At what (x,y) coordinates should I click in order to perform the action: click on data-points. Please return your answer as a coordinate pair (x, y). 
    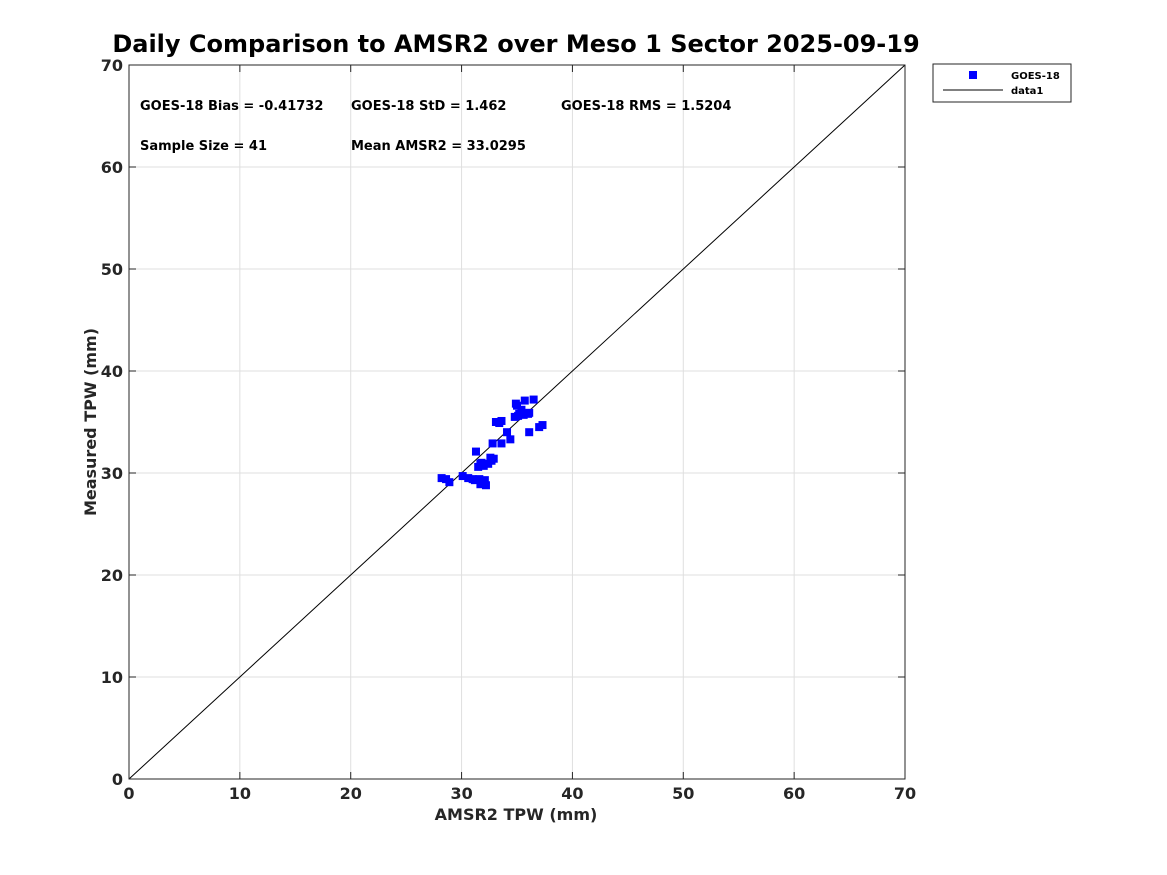
    Looking at the image, I should click on (492, 442).